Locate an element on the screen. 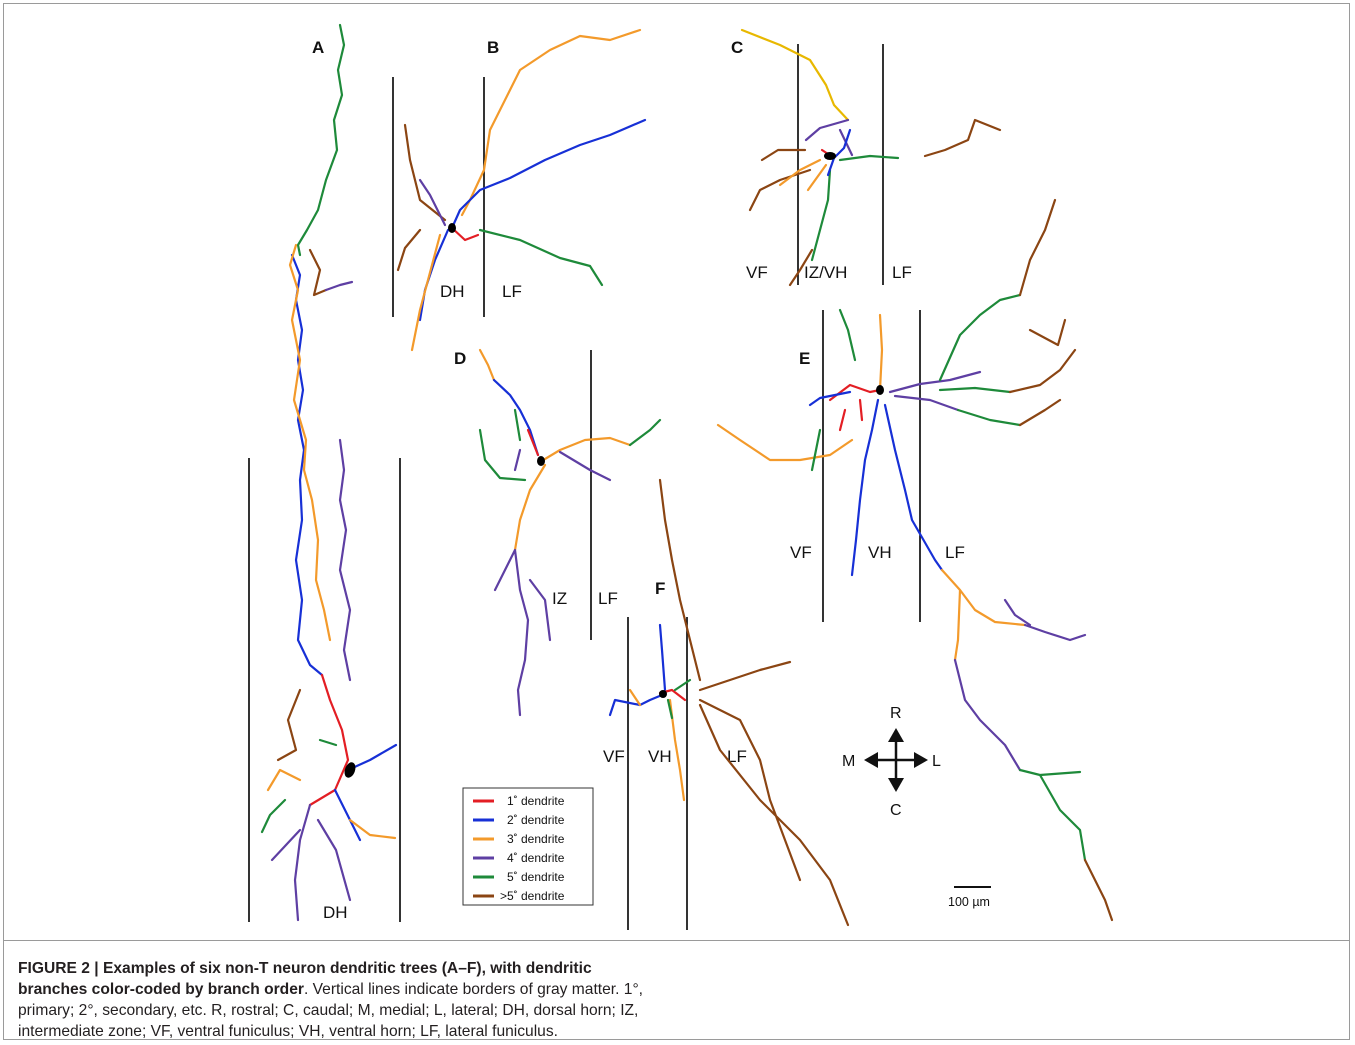 The width and height of the screenshot is (1355, 1045). region-label-b-dh: DH is located at coordinates (452, 291).